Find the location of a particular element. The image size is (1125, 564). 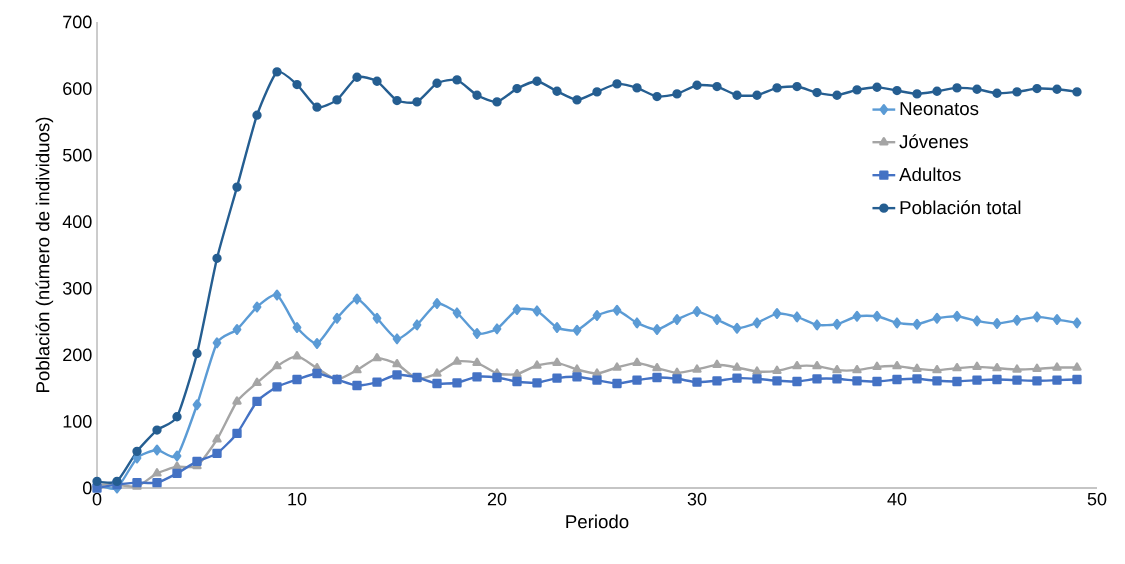

y-tick-label: 500 is located at coordinates (77, 155).